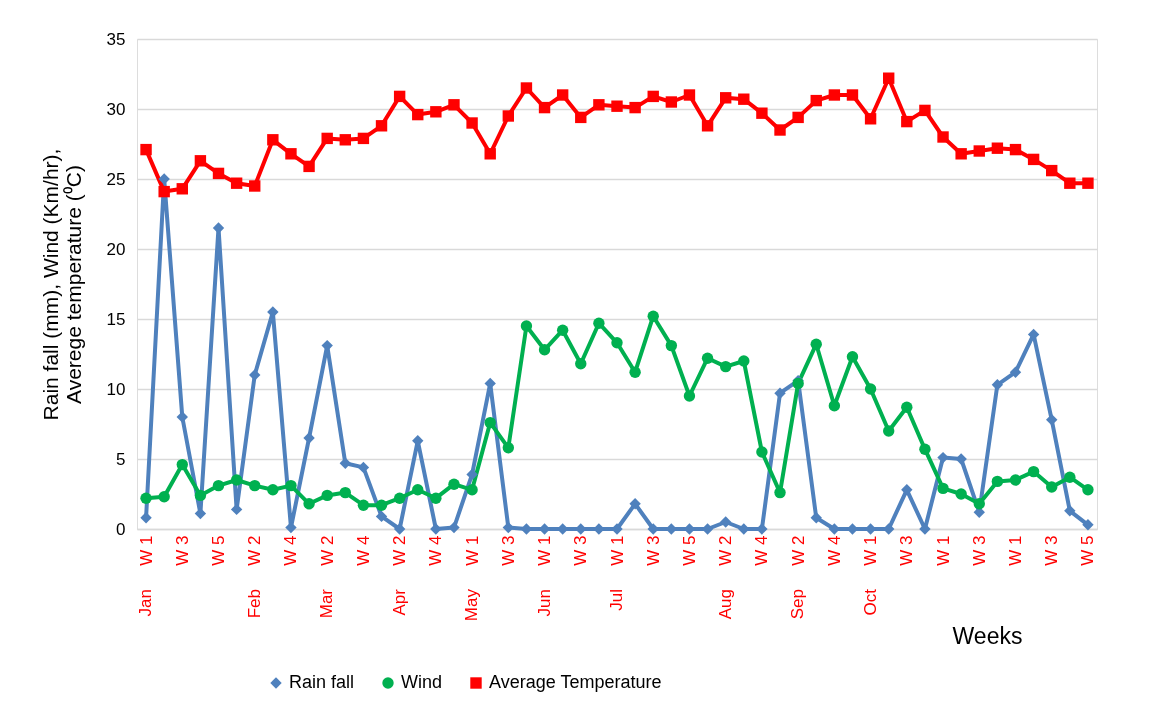 The height and width of the screenshot is (718, 1170). What do you see at coordinates (870, 575) in the screenshot?
I see `category-label: W 1 Oct` at bounding box center [870, 575].